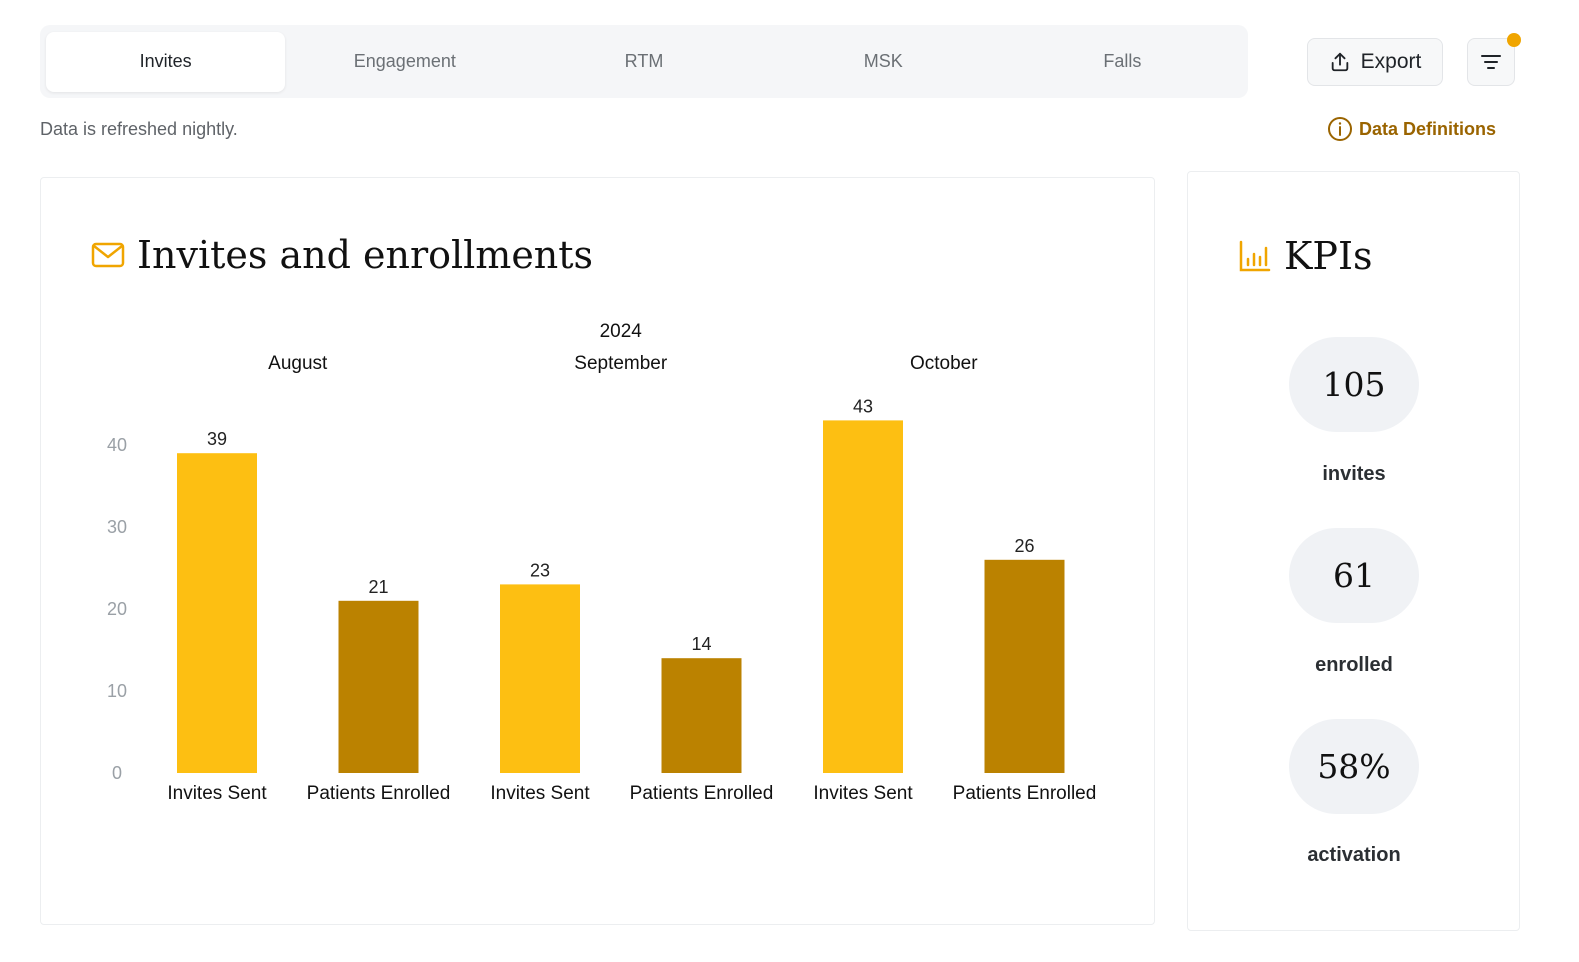 Image resolution: width=1579 pixels, height=962 pixels. I want to click on tab-rtm: RTM, so click(644, 61).